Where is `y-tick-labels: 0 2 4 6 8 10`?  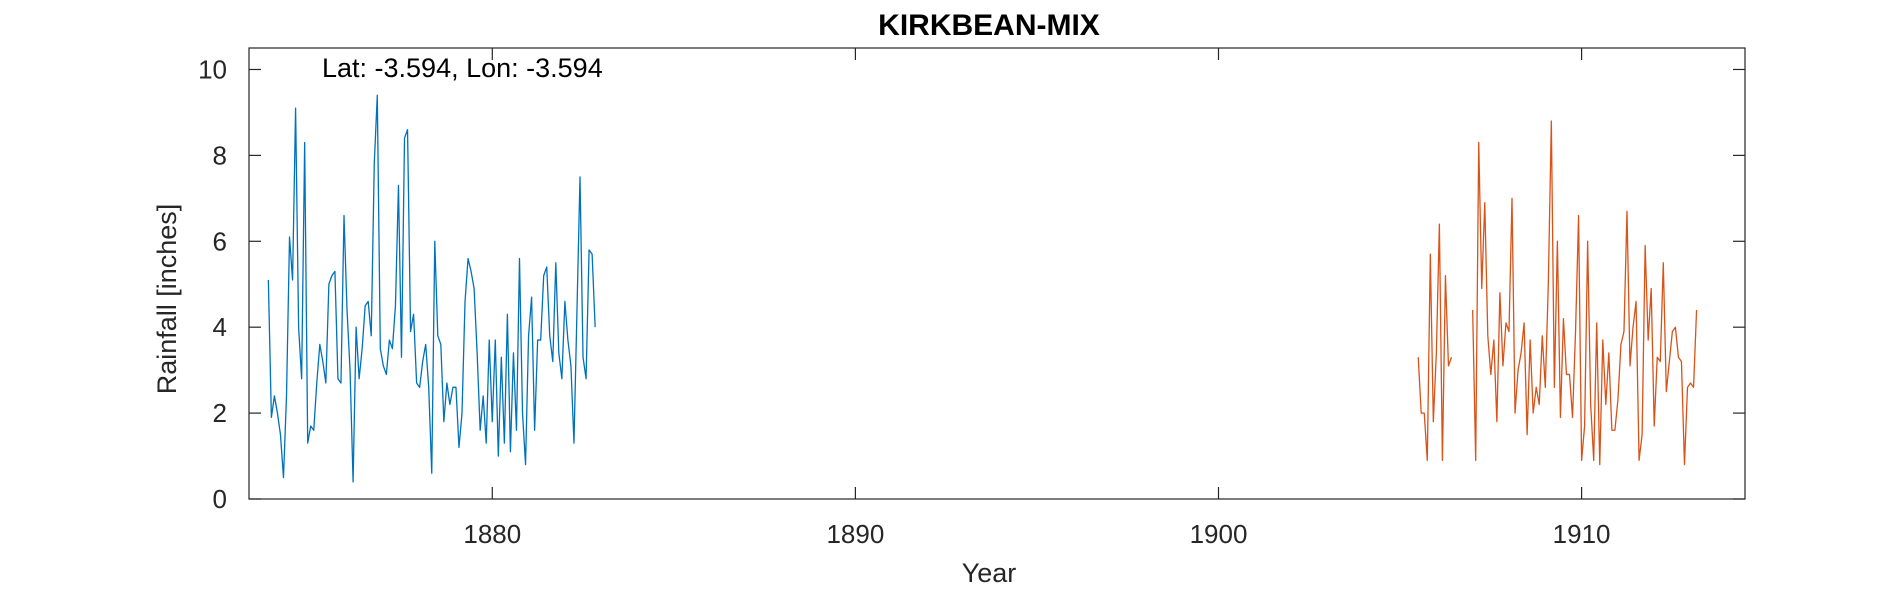
y-tick-labels: 0 2 4 6 8 10 is located at coordinates (212, 284).